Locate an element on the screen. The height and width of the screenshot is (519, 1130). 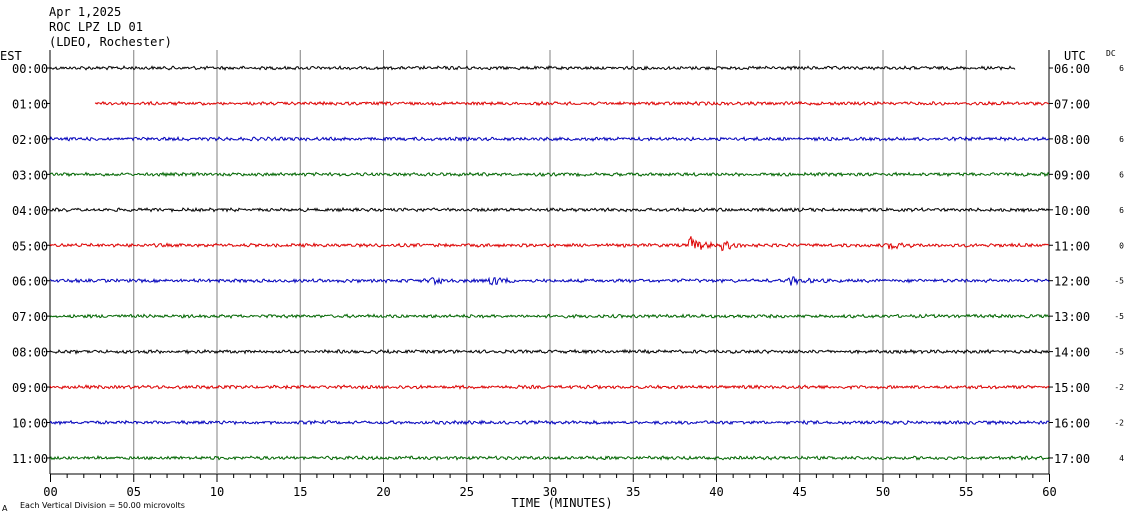
utc-row-label: 15:00 is located at coordinates (1072, 388).